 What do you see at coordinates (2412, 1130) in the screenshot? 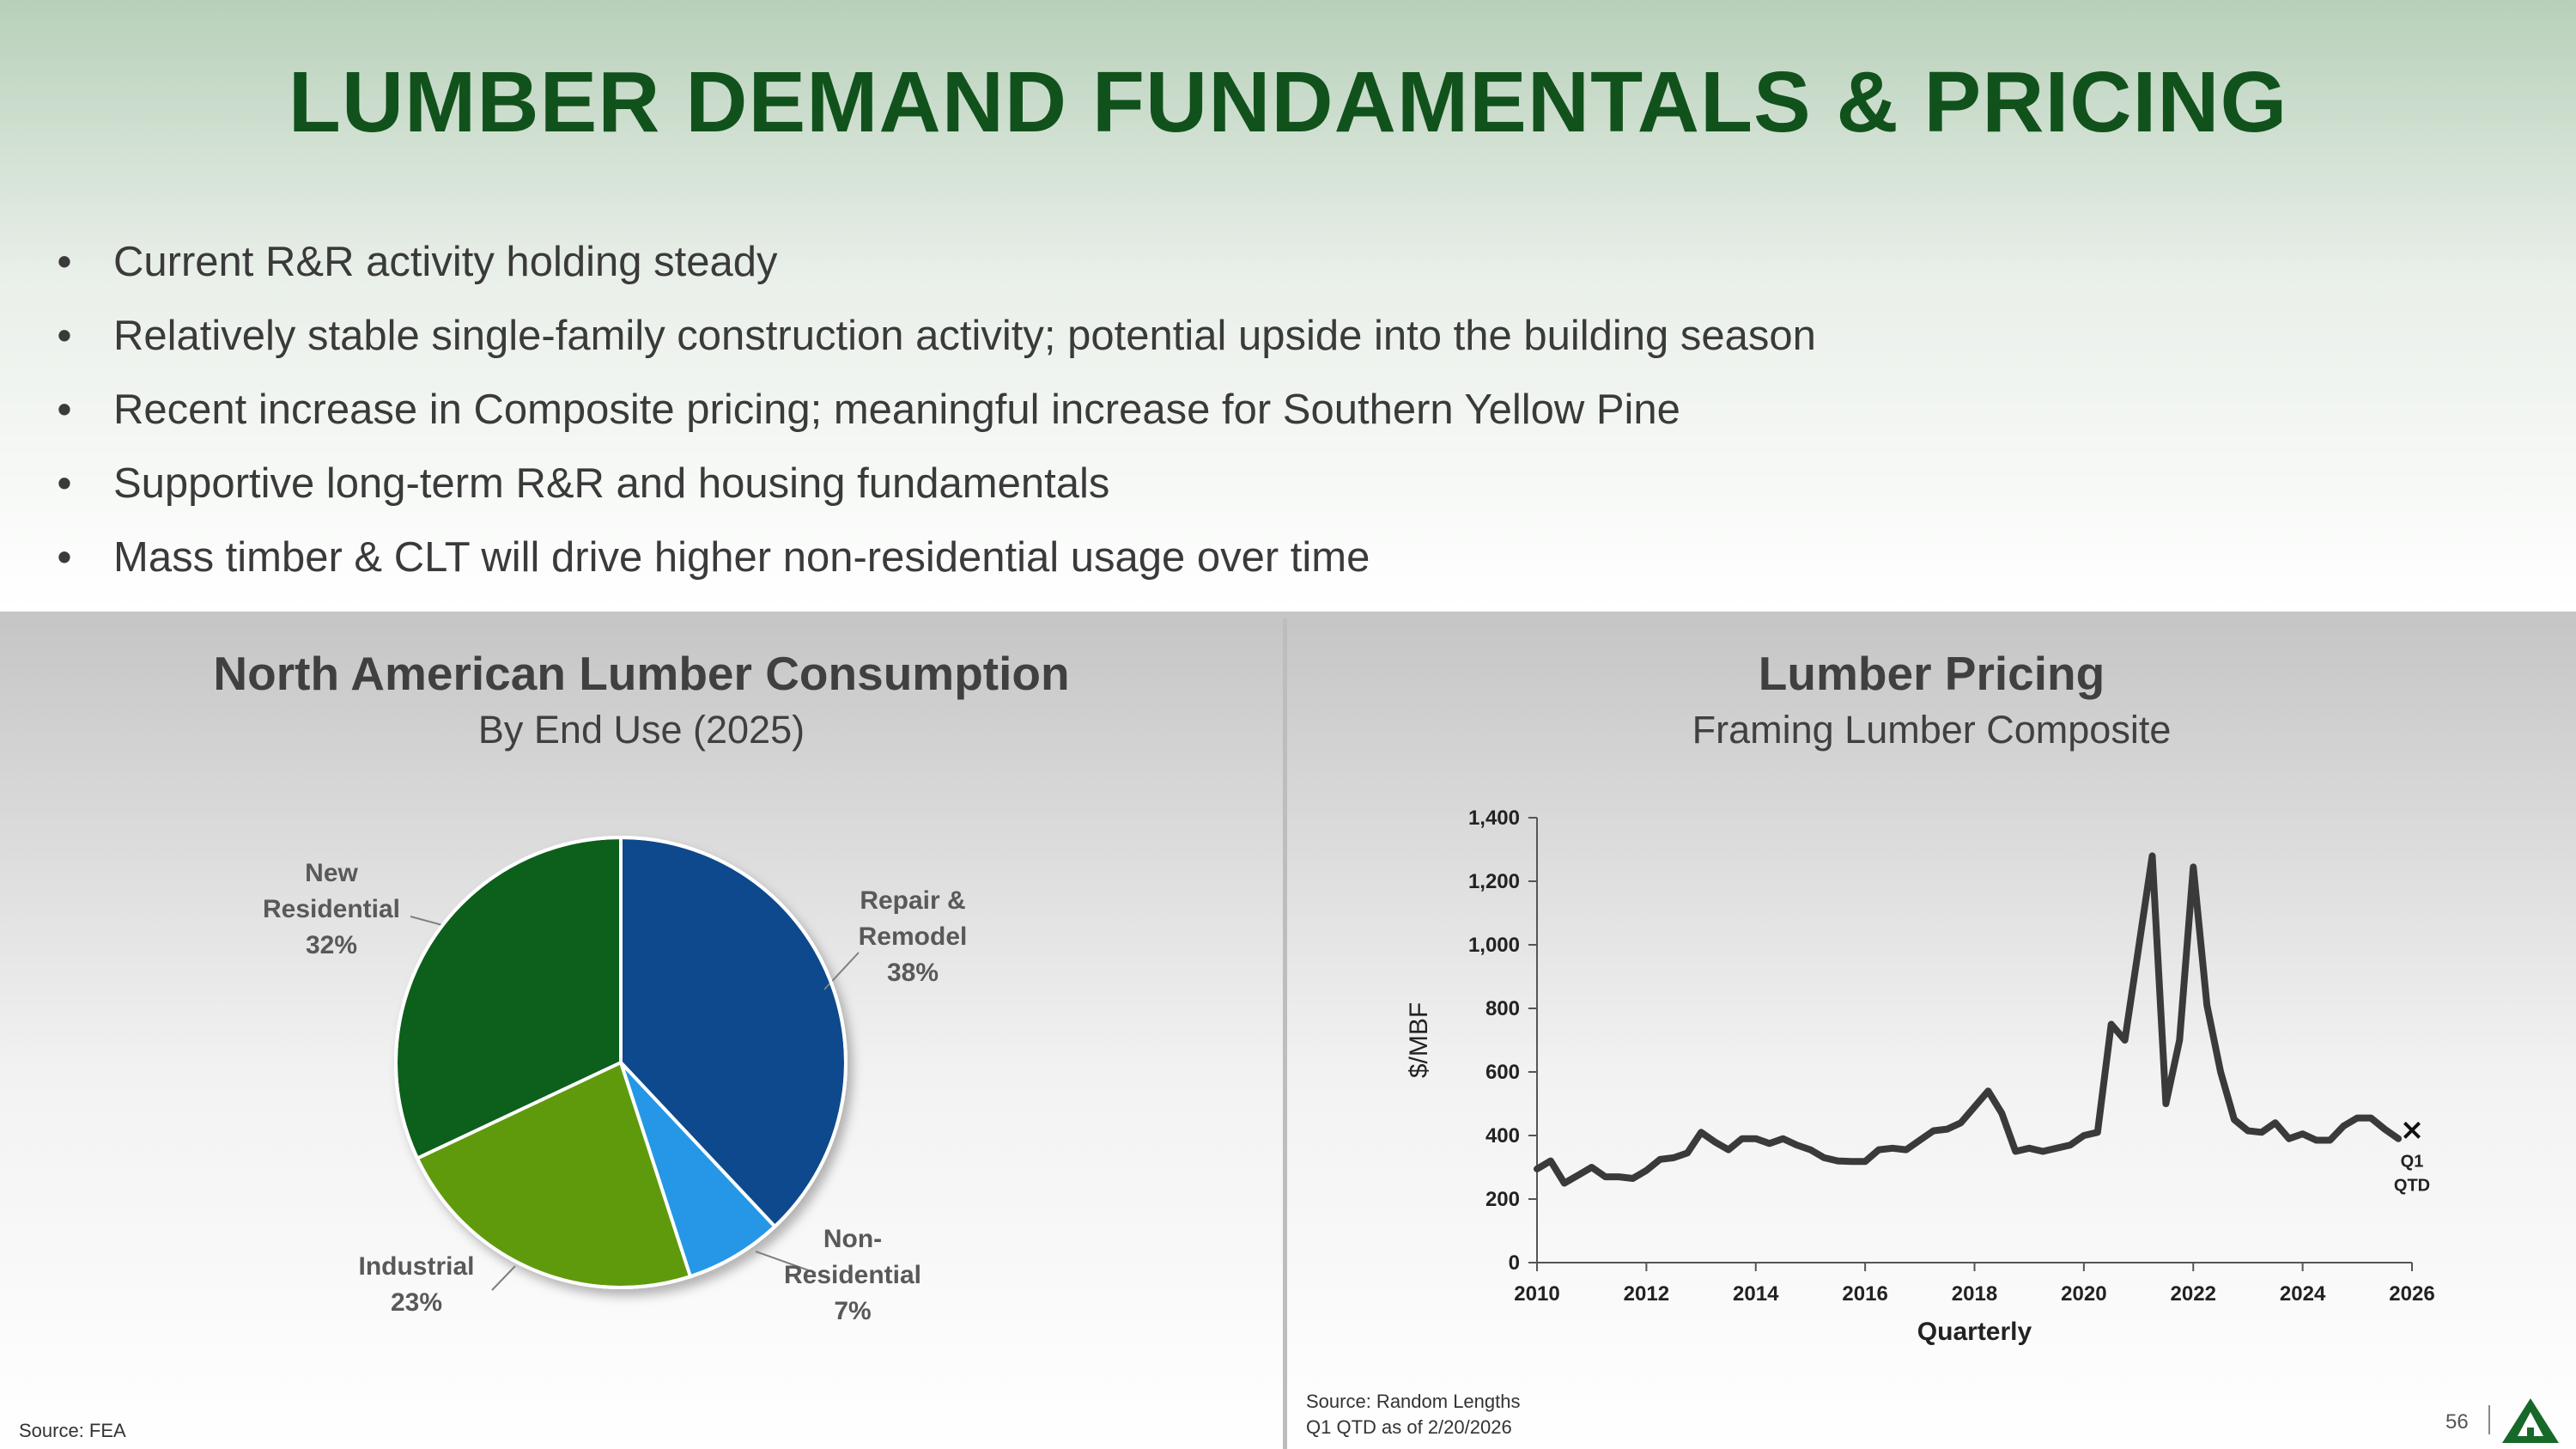
I see `qtd-marker: ×` at bounding box center [2412, 1130].